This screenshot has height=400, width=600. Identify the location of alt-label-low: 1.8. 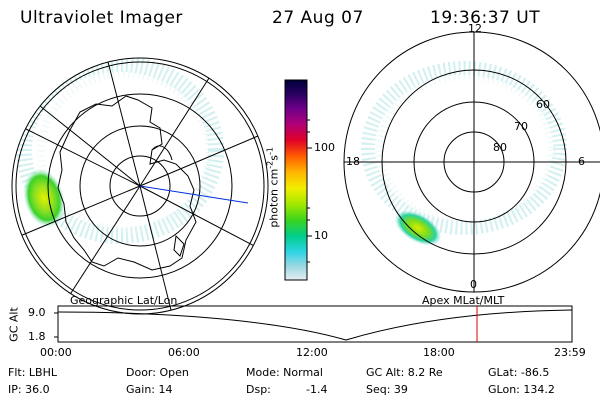
(37, 336).